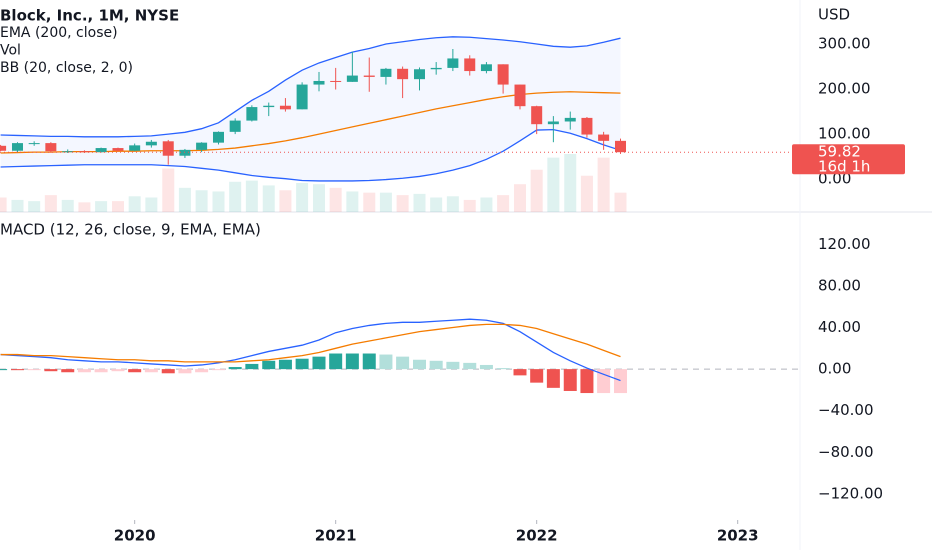 The width and height of the screenshot is (932, 554). I want to click on y-tick-label: 40.00, so click(839, 327).